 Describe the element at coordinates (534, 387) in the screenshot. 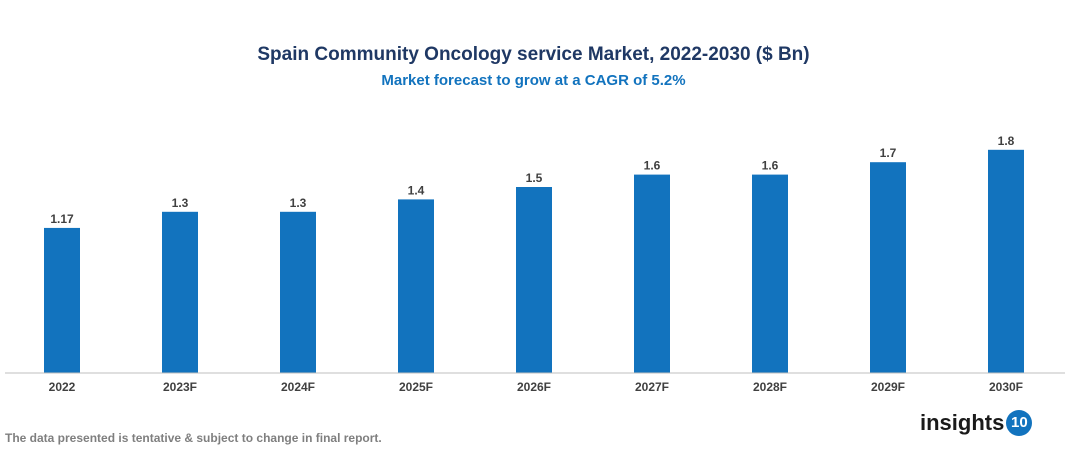

I see `x-tick-label: 2026F` at that location.